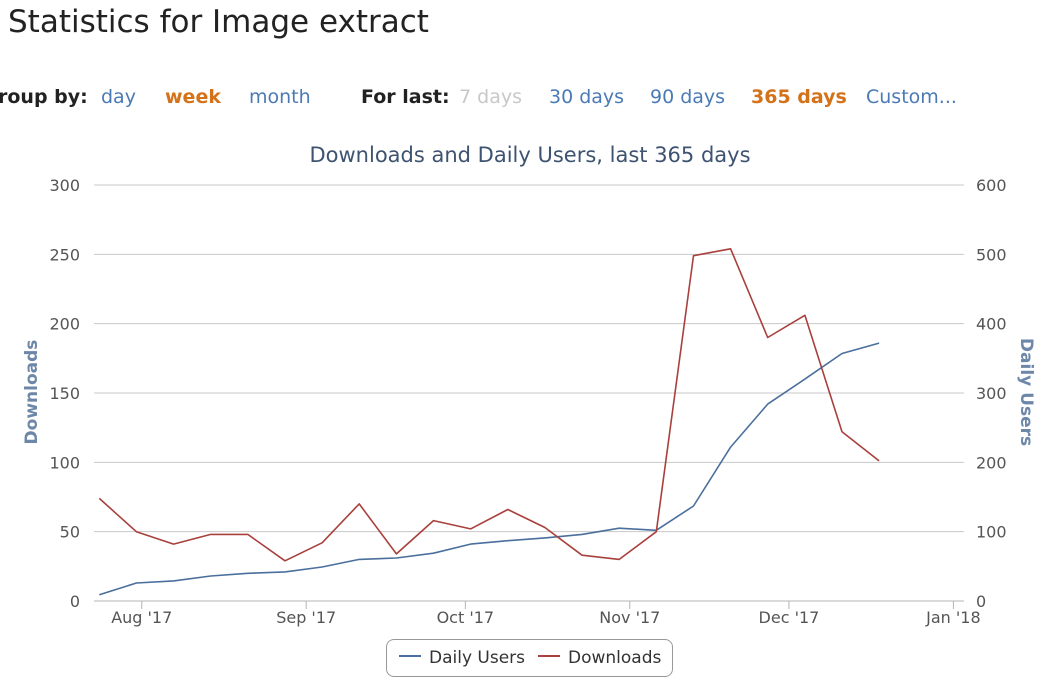  I want to click on daily-users-swatch, so click(410, 656).